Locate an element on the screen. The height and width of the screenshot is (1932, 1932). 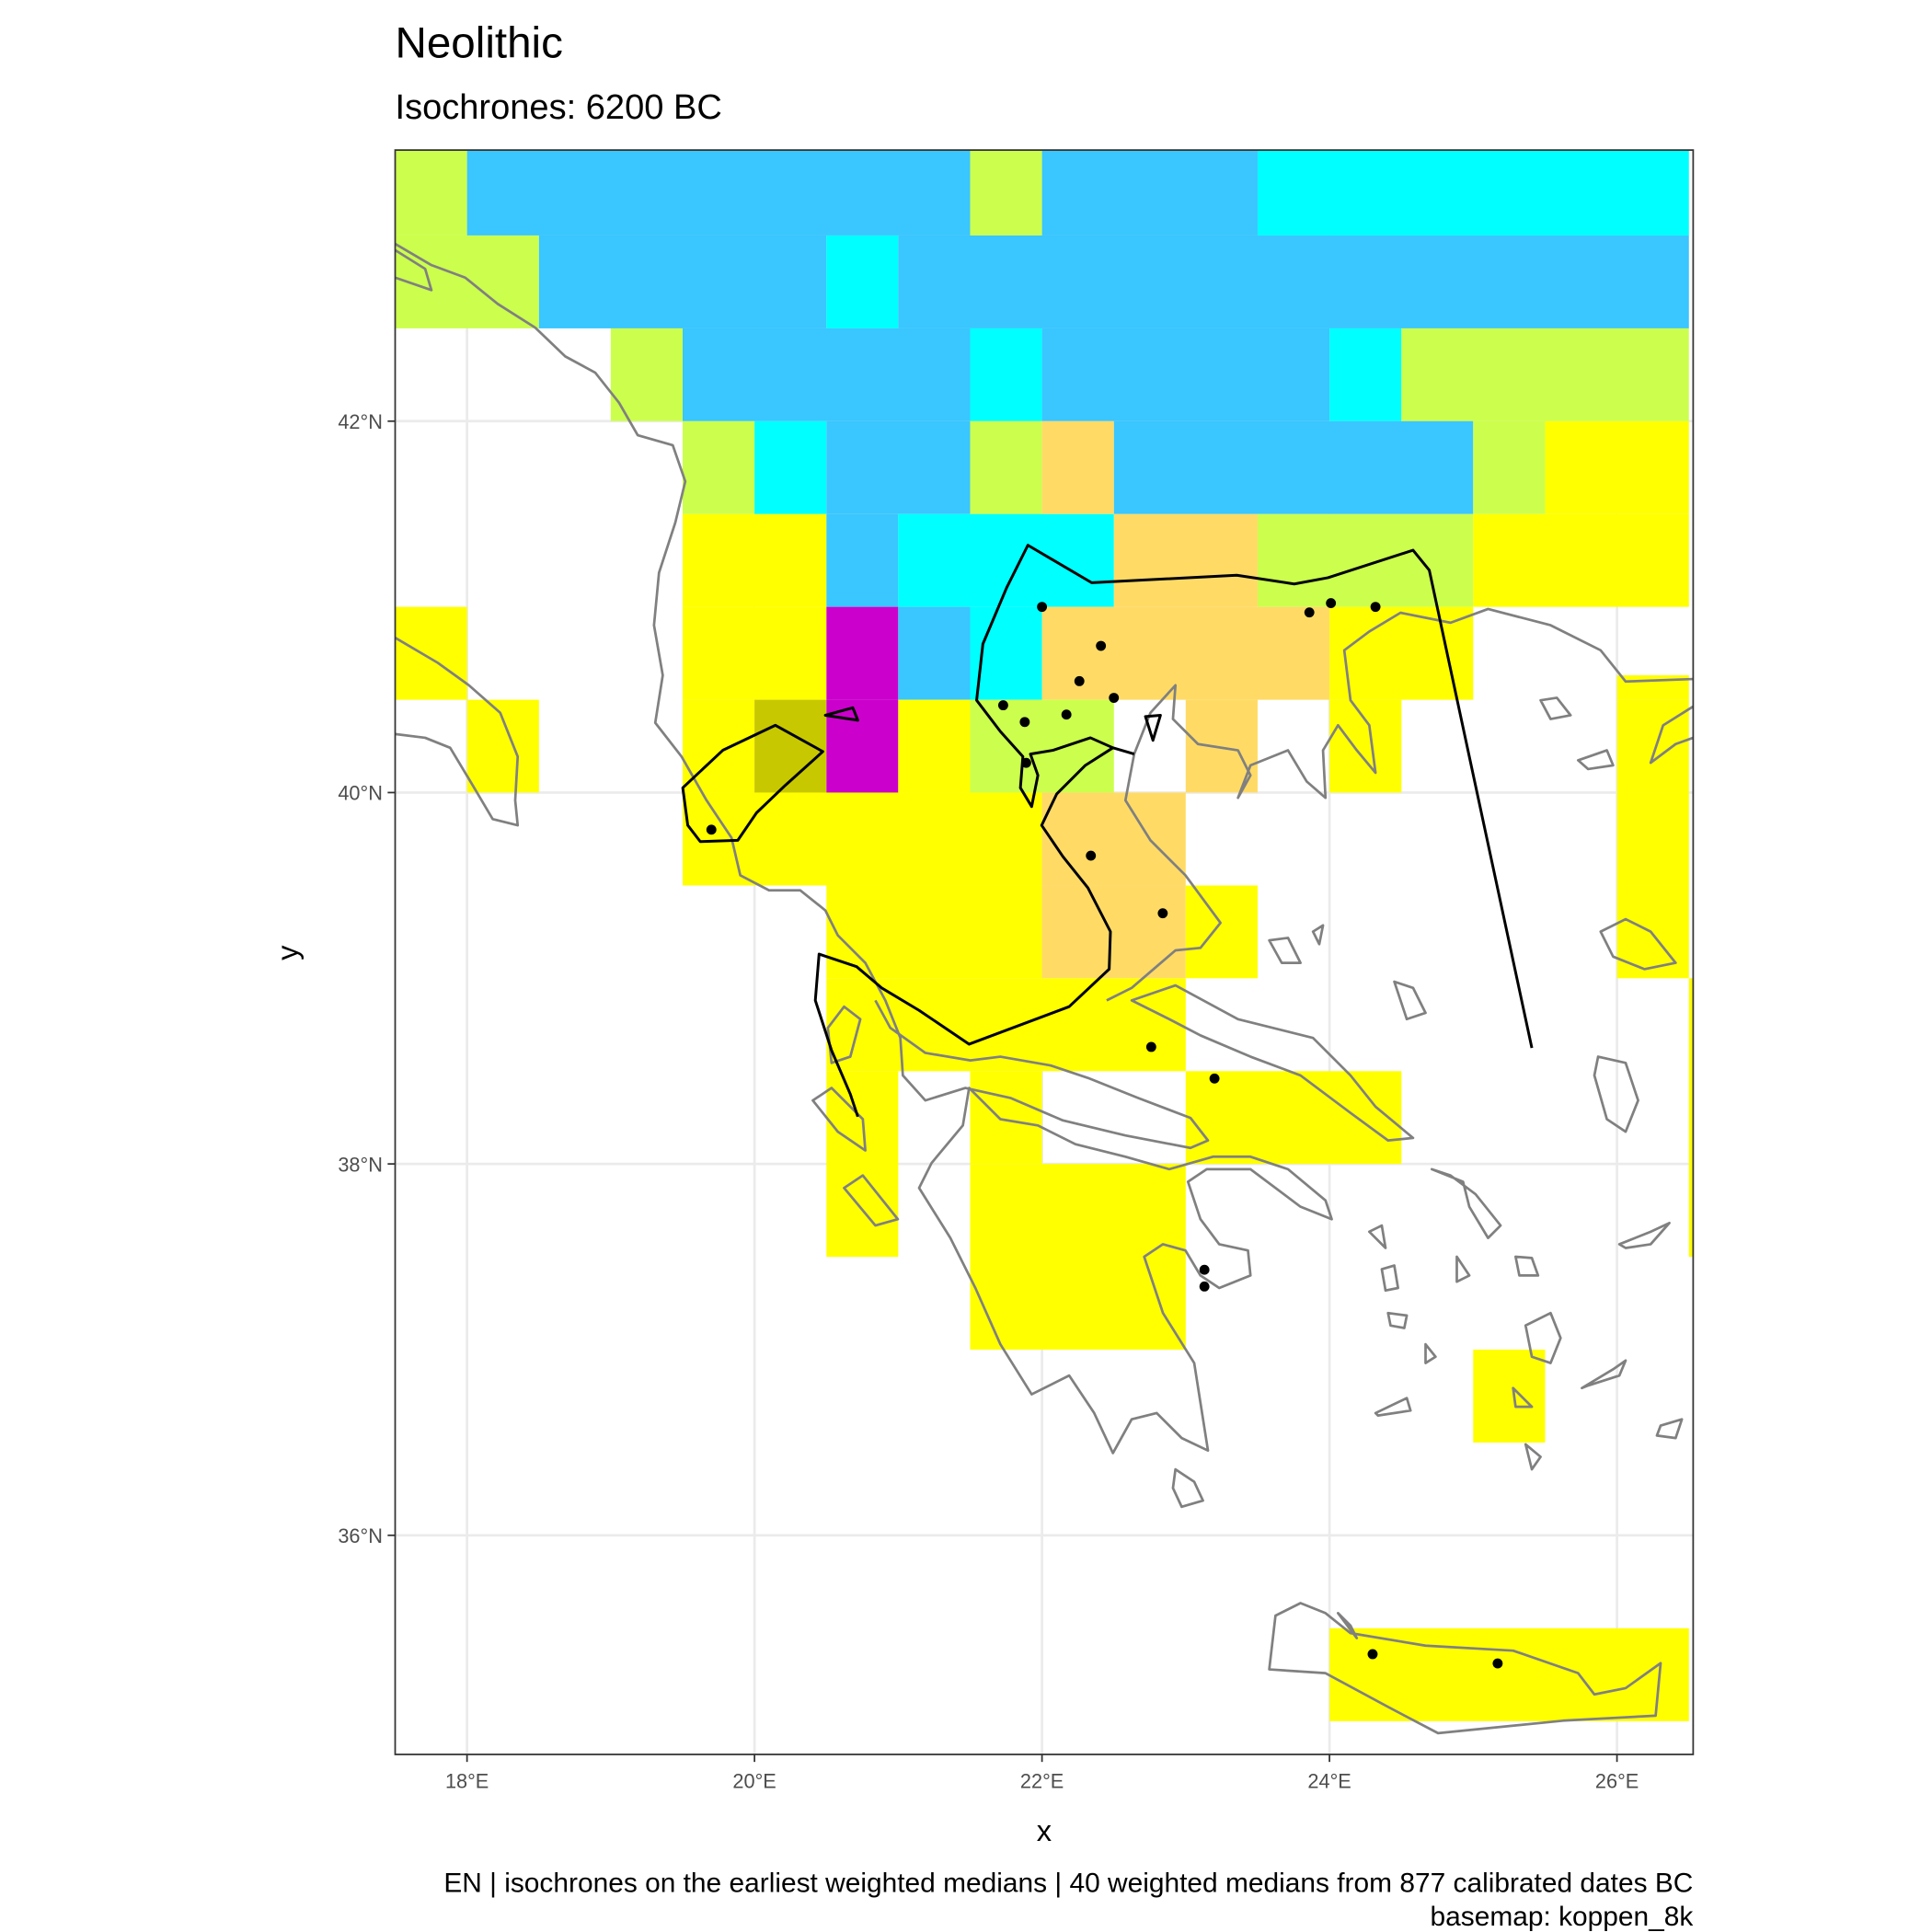
x-tick-label: 18°E is located at coordinates (467, 1781).